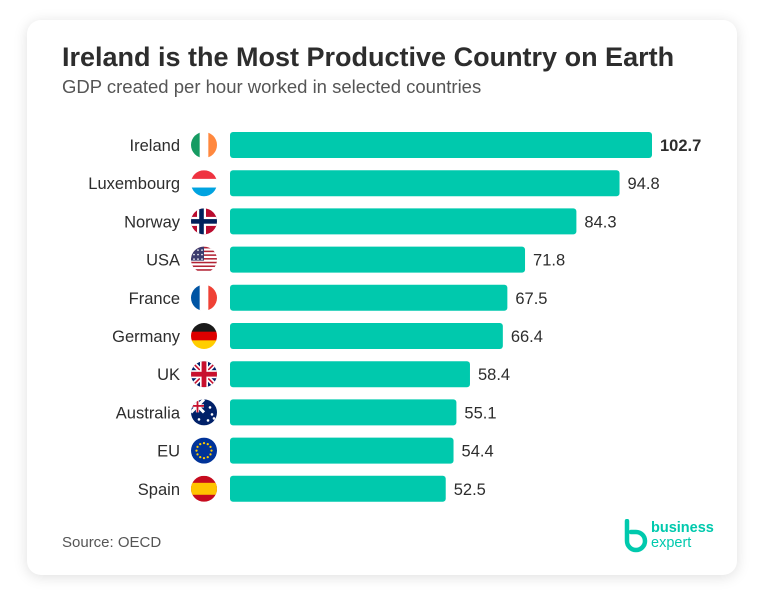  Describe the element at coordinates (148, 413) in the screenshot. I see `category-label: Australia` at that location.